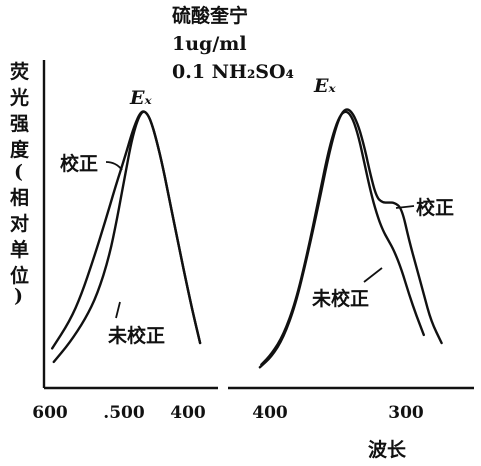 The height and width of the screenshot is (466, 481). I want to click on ylabel-char-8: 位, so click(19, 275).